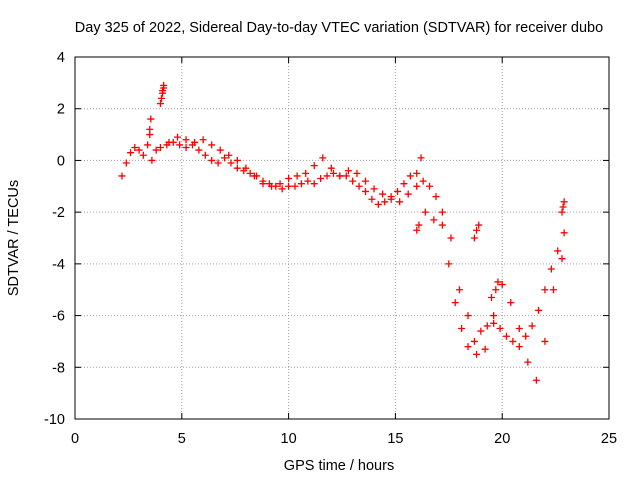  What do you see at coordinates (502, 439) in the screenshot?
I see `x-tick-label: 20` at bounding box center [502, 439].